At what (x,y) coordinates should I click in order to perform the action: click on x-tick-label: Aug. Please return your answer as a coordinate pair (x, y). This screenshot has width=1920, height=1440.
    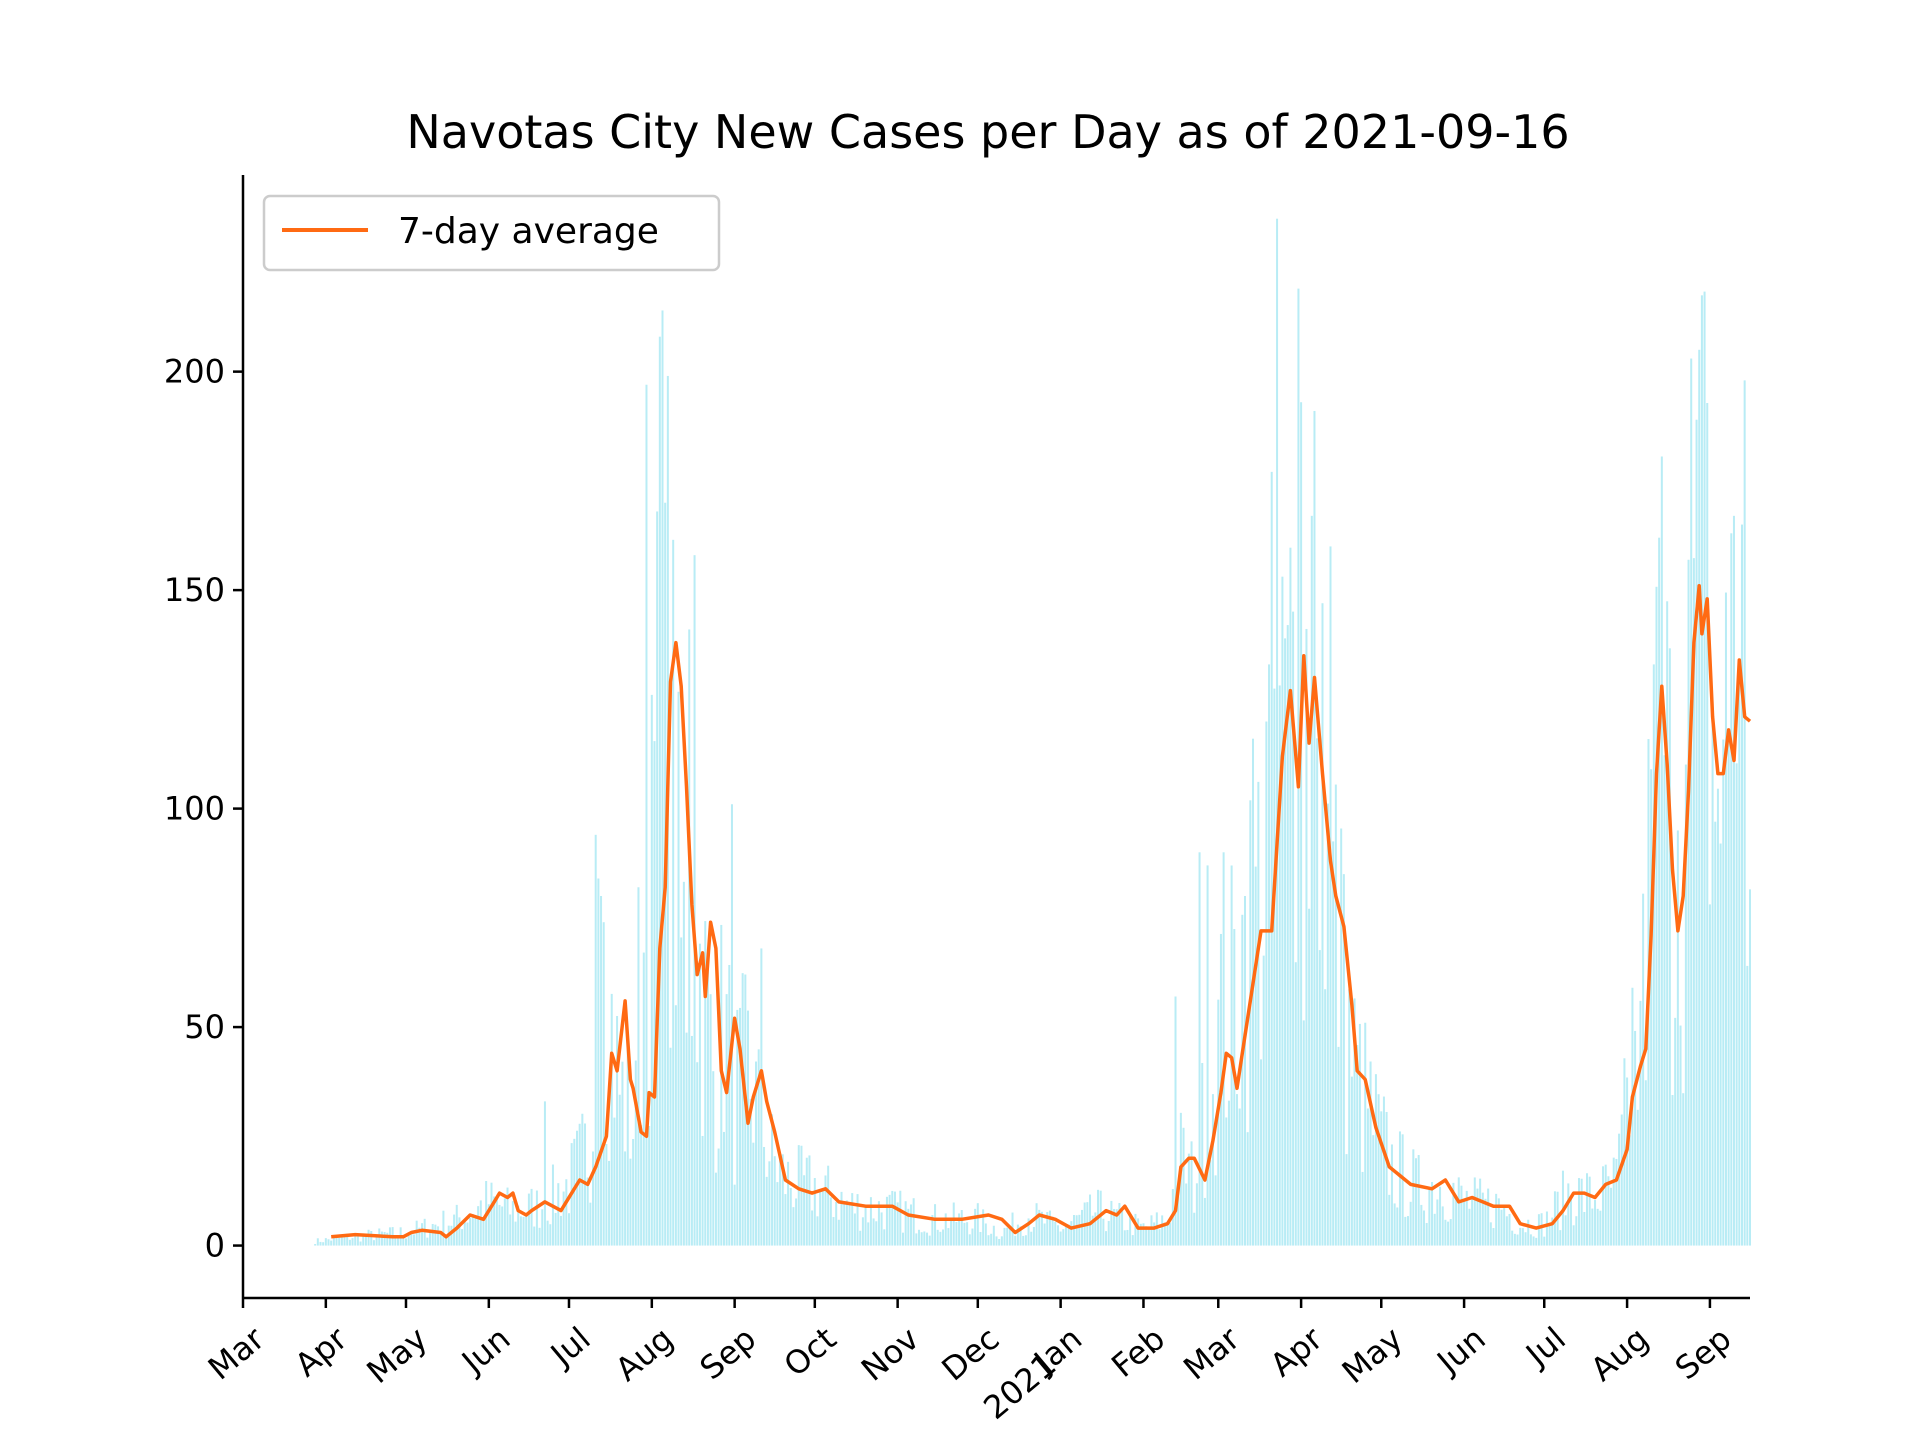
    Looking at the image, I should click on (1619, 1353).